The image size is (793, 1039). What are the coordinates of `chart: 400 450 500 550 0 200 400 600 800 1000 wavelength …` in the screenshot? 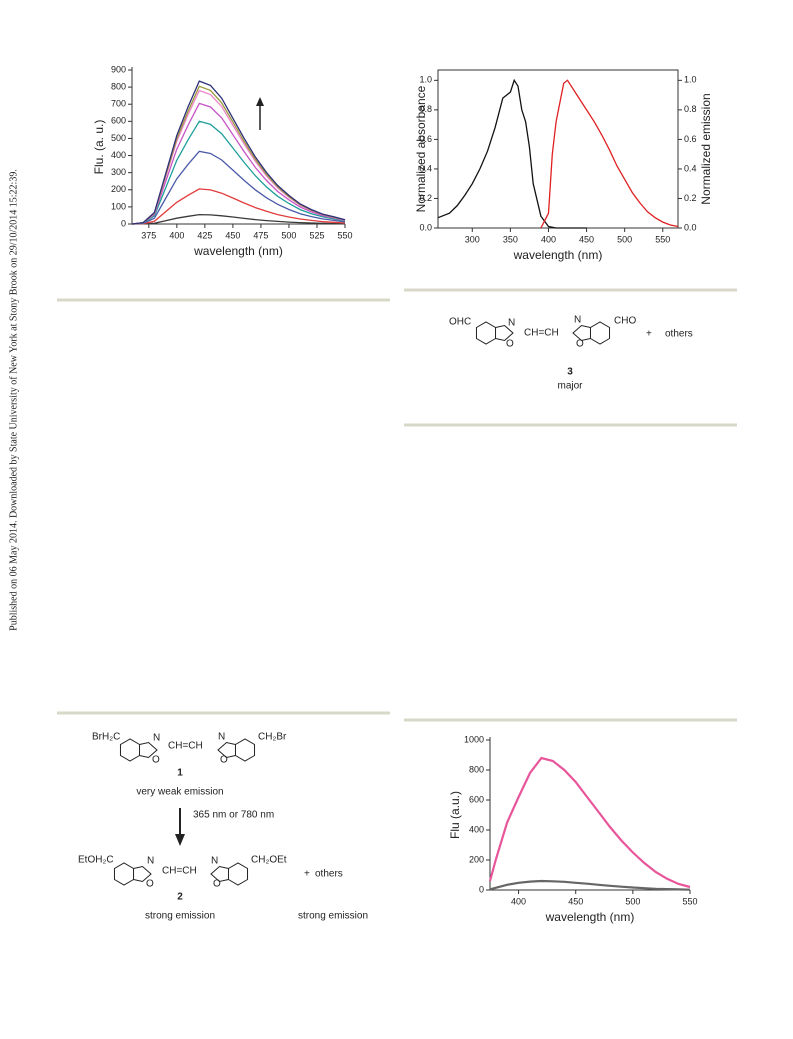 It's located at (572, 829).